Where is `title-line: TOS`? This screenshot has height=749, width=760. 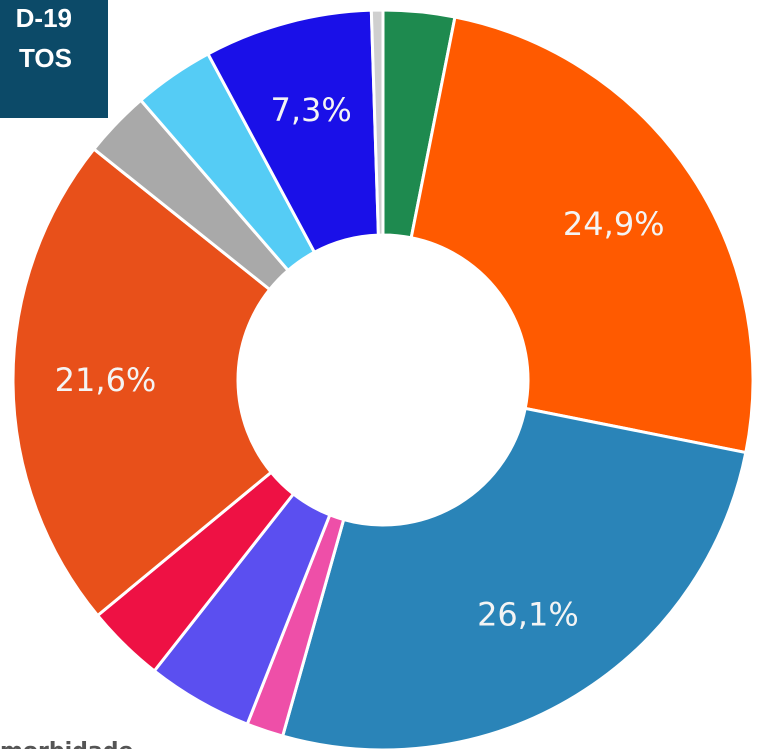
title-line: TOS is located at coordinates (45, 58).